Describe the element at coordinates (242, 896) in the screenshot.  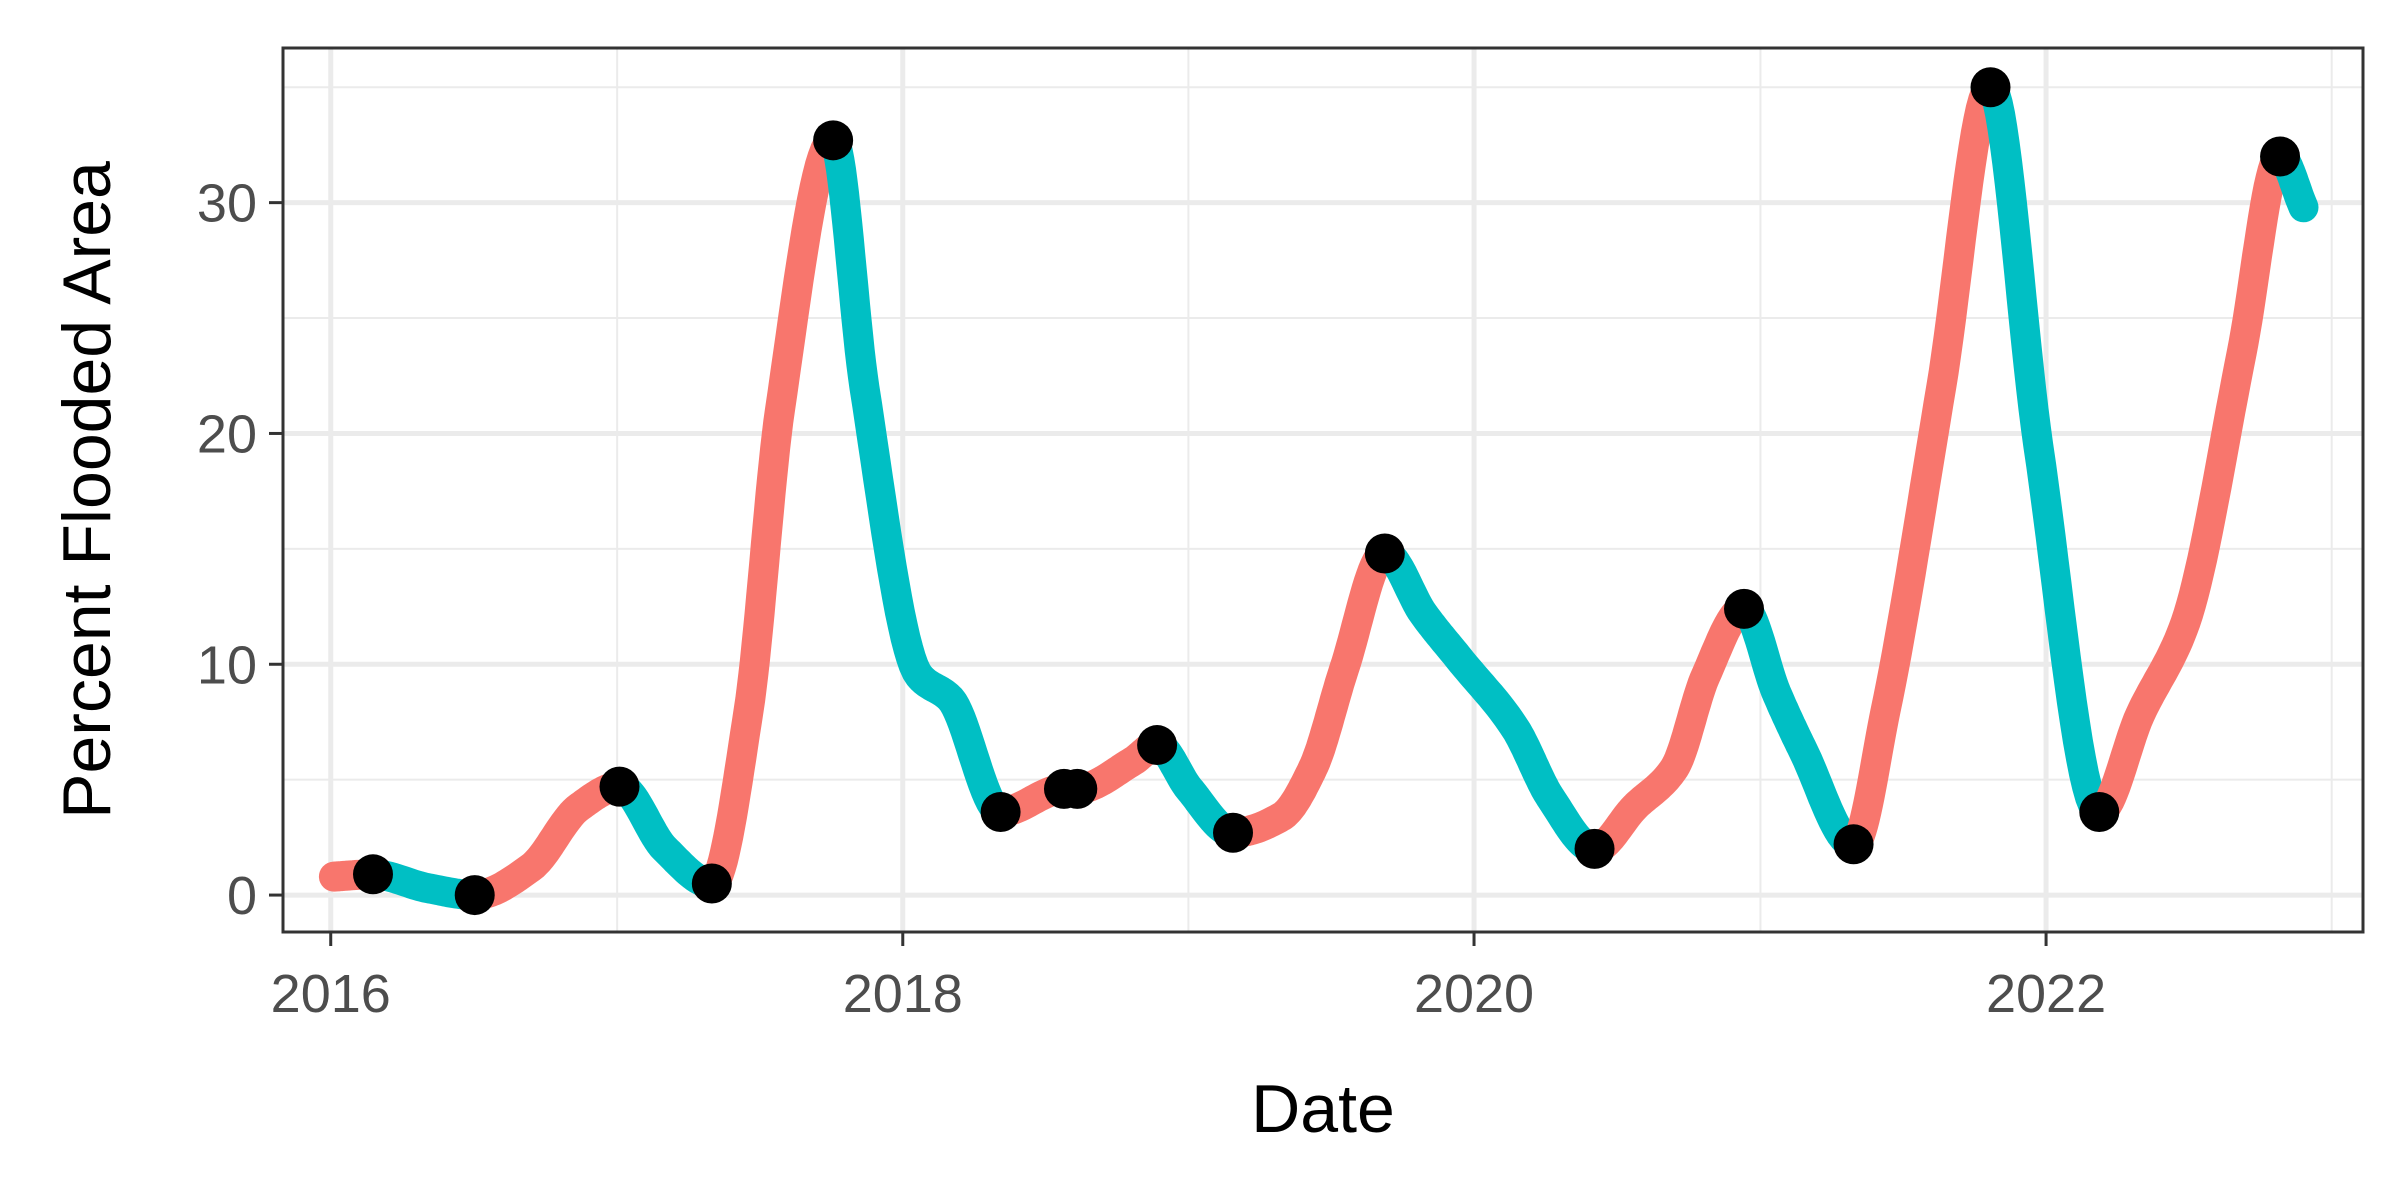
I see `y-tick-label: 0` at that location.